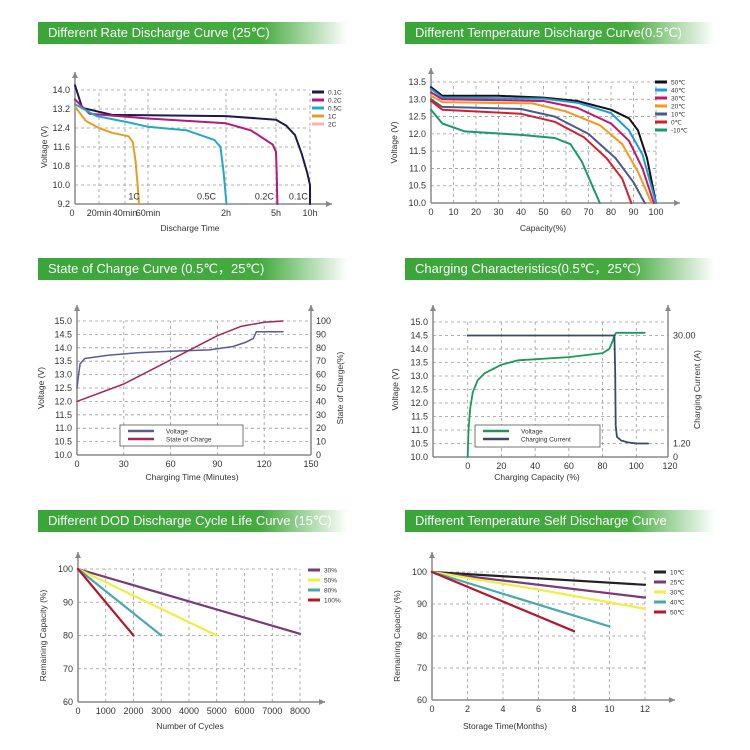  I want to click on x-tick-label: 7000, so click(272, 711).